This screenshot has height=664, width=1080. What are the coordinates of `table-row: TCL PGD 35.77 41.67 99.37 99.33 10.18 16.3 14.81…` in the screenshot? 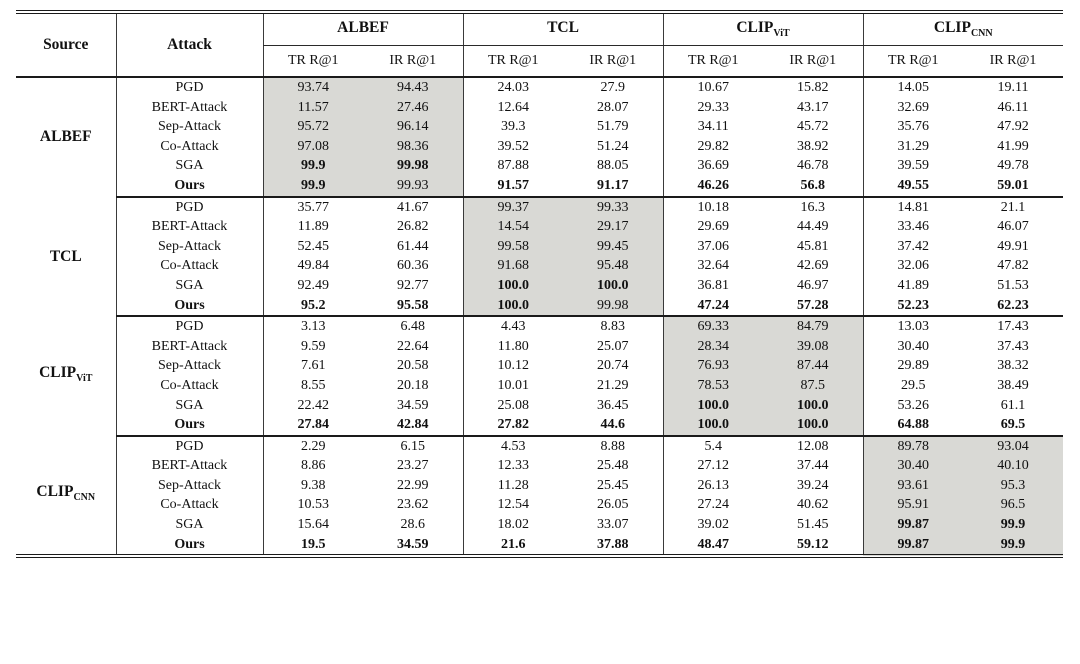 It's located at (539, 230).